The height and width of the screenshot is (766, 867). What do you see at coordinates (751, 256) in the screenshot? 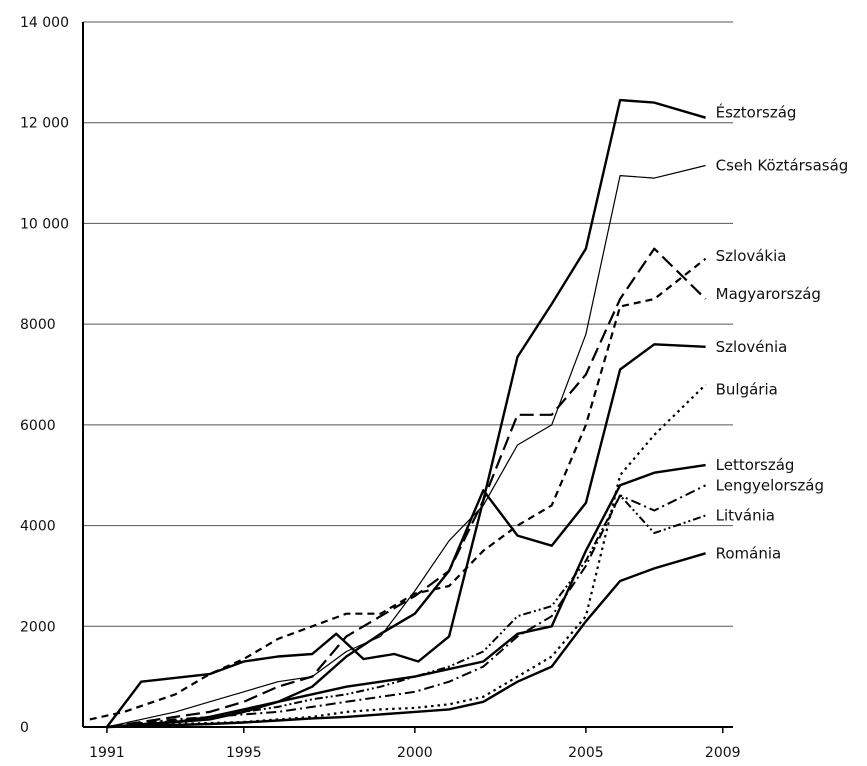
I see `series-label: Szlovákia` at bounding box center [751, 256].